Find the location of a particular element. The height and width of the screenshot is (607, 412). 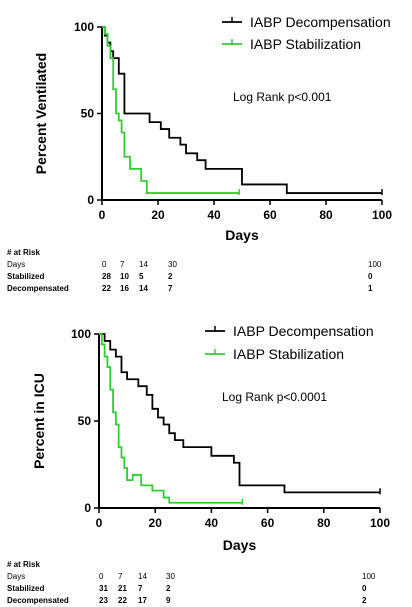

risk-count: 16 is located at coordinates (124, 288).